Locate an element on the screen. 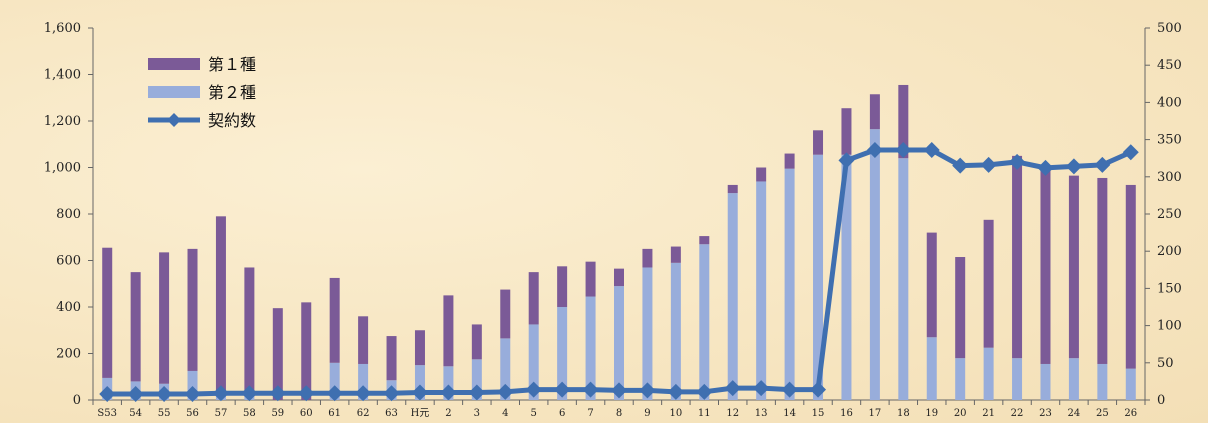 Image resolution: width=1208 pixels, height=423 pixels. x-tick-label: 61 is located at coordinates (334, 413).